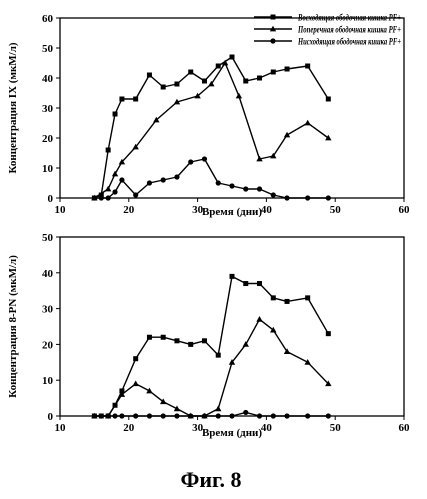  What do you see at coordinates (349, 42) in the screenshot?
I see `legend-label: Нисходящая ободочная кишка PF+` at bounding box center [349, 42].